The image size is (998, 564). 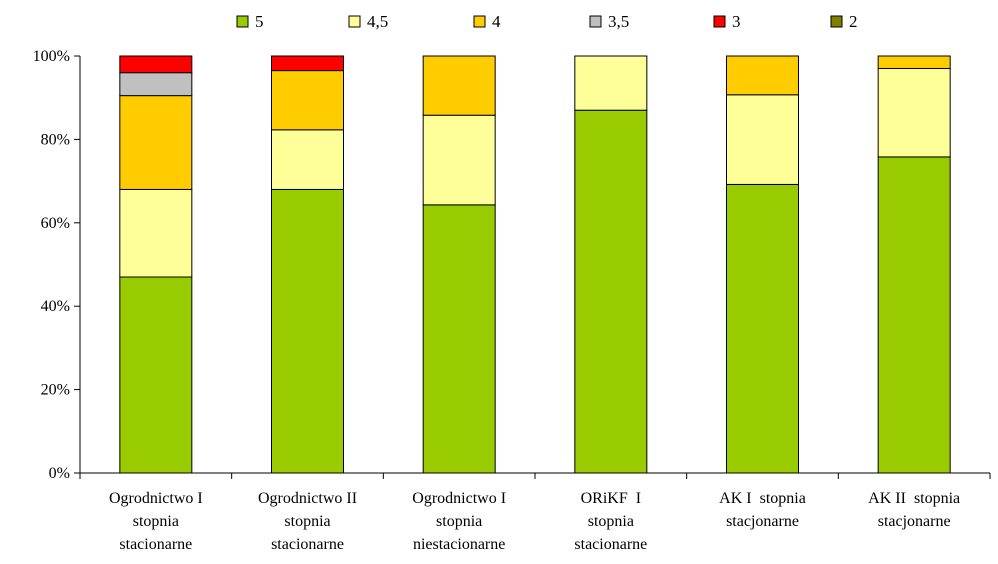 What do you see at coordinates (55, 390) in the screenshot?
I see `y-tick-label: 20%` at bounding box center [55, 390].